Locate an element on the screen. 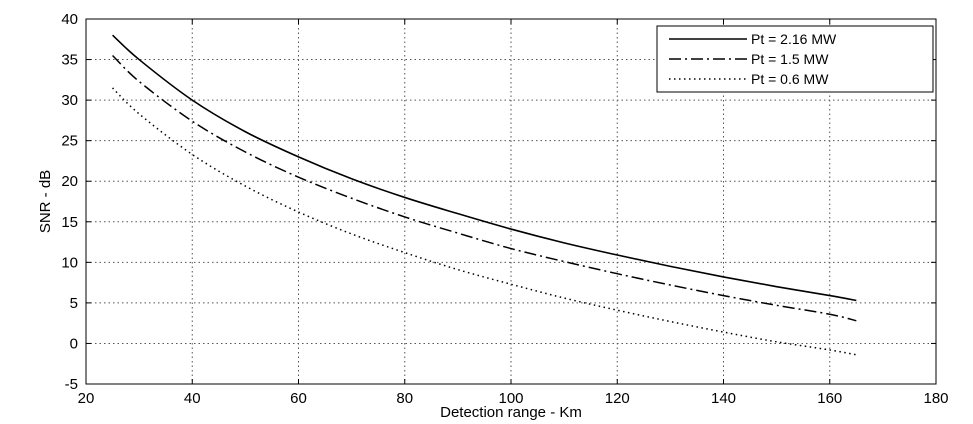 This screenshot has height=424, width=973. x-tick-label: 40 is located at coordinates (192, 398).